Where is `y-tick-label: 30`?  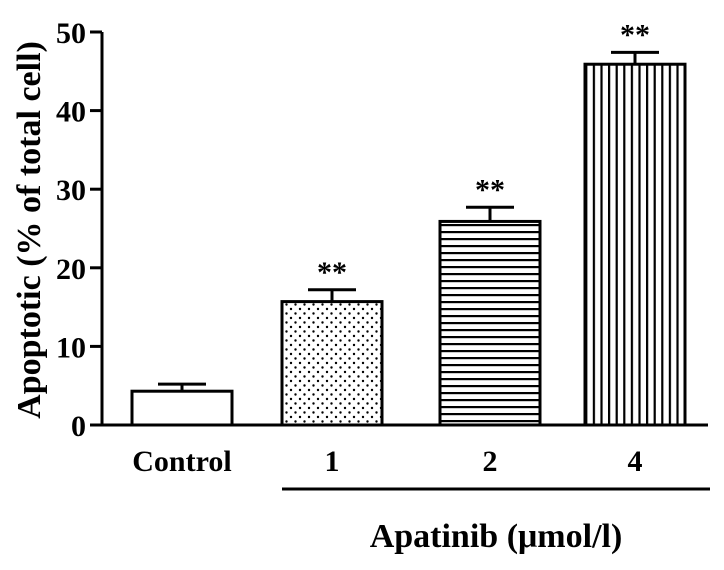 y-tick-label: 30 is located at coordinates (71, 190).